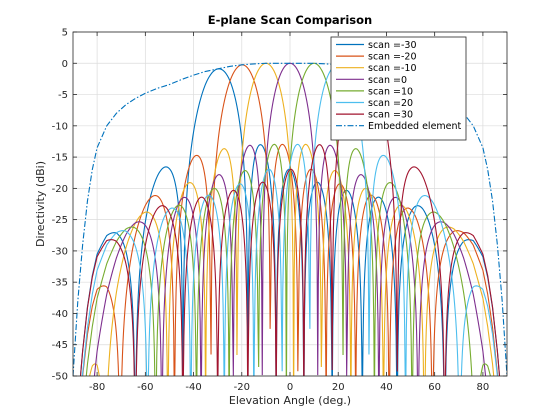 Image resolution: width=560 pixels, height=420 pixels. What do you see at coordinates (60, 345) in the screenshot?
I see `y-tick-label: -45` at bounding box center [60, 345].